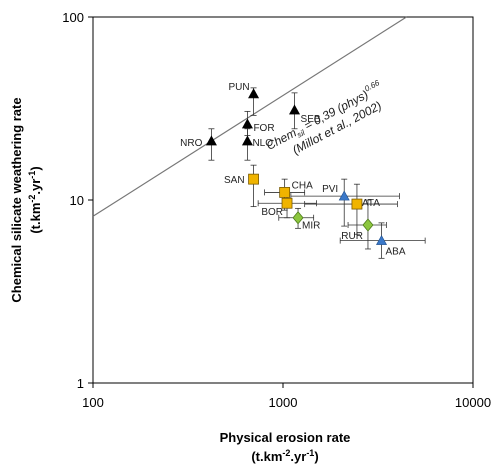 This screenshot has height=468, width=500. Describe the element at coordinates (211, 140) in the screenshot. I see `point-nro` at that location.